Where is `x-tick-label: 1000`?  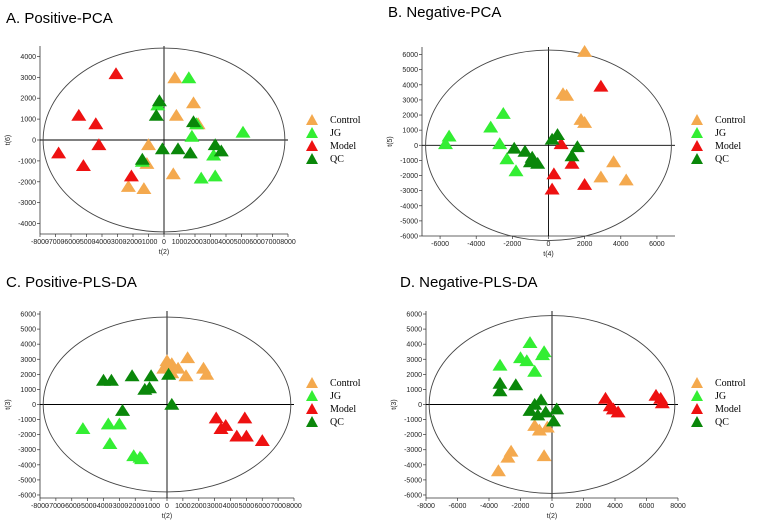
x-tick-label: 1000 is located at coordinates (183, 506).